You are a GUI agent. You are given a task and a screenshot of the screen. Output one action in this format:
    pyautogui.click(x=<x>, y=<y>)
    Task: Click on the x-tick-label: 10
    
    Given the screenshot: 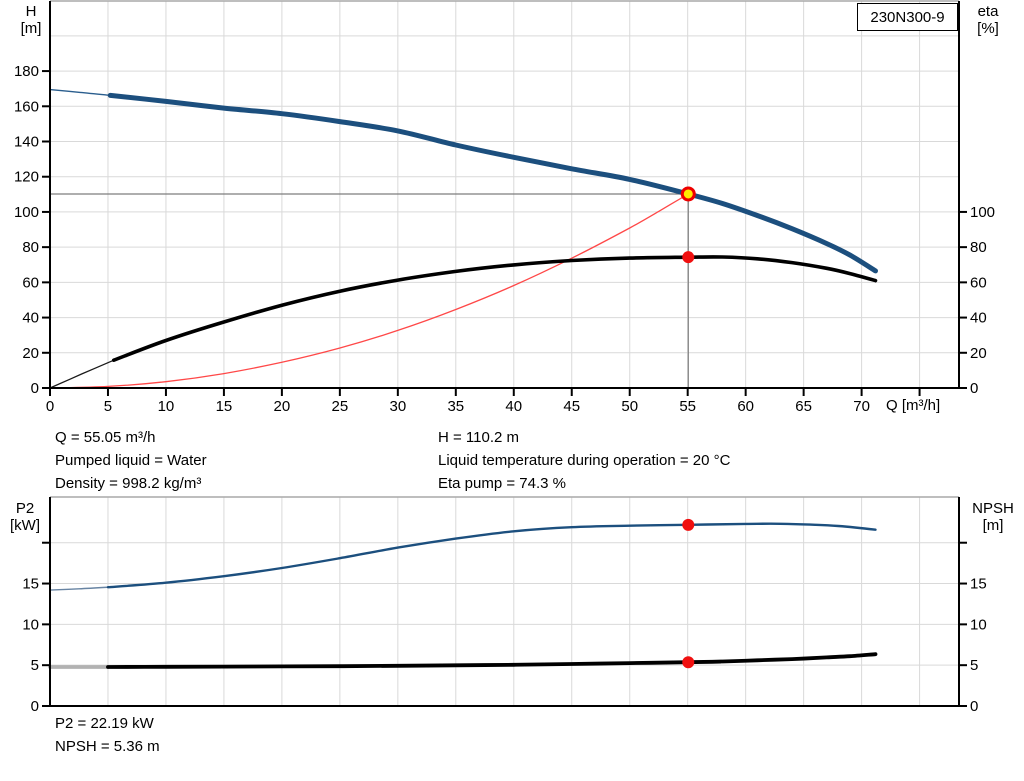 What is the action you would take?
    pyautogui.click(x=166, y=406)
    